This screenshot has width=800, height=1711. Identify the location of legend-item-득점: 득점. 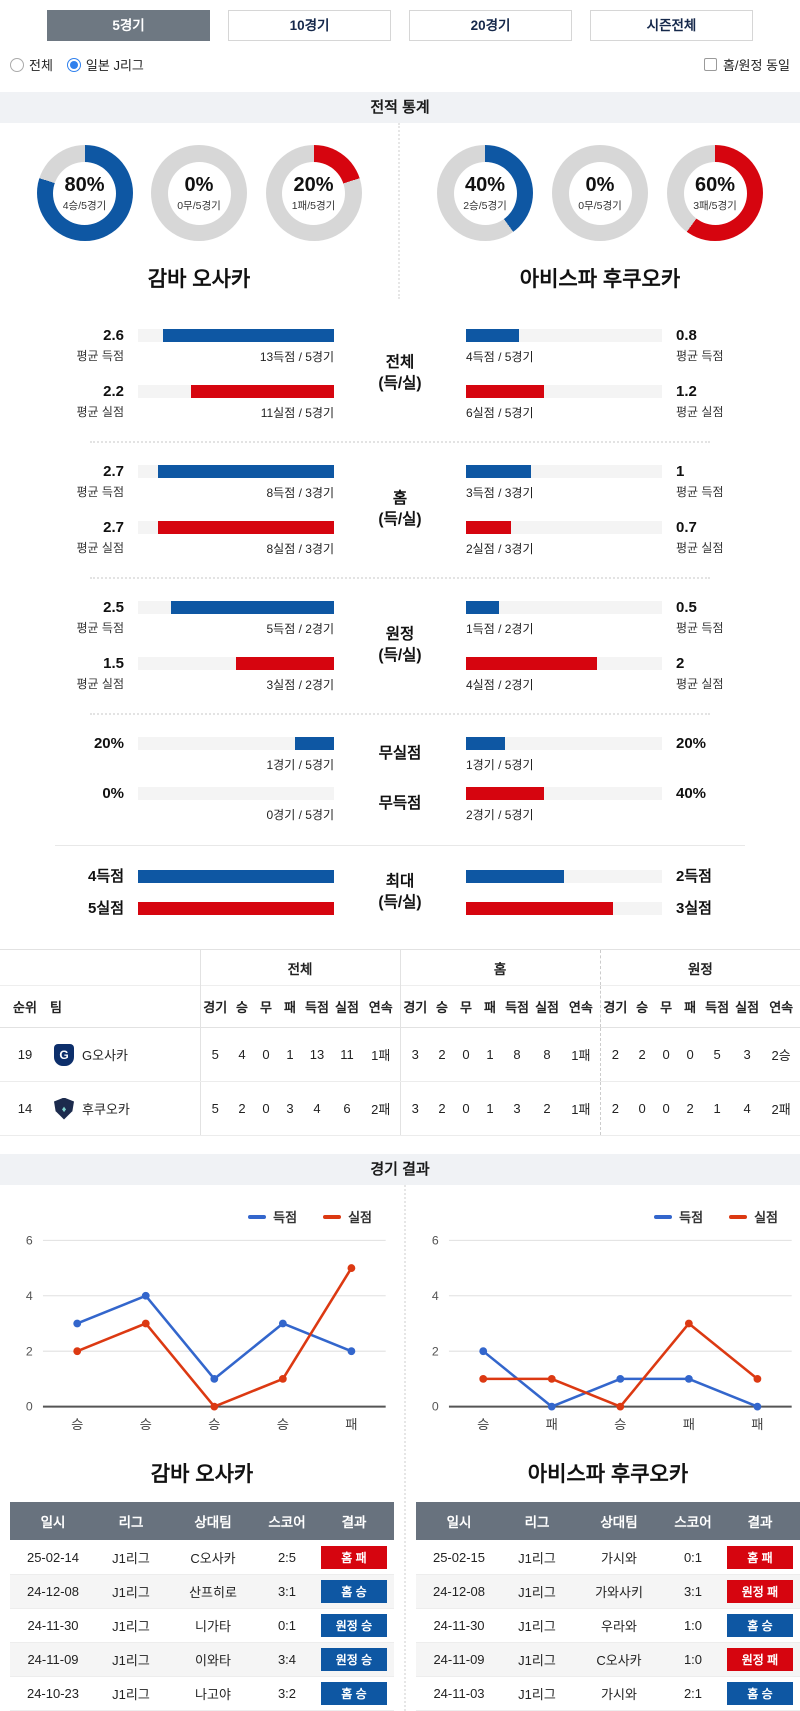
(272, 1216).